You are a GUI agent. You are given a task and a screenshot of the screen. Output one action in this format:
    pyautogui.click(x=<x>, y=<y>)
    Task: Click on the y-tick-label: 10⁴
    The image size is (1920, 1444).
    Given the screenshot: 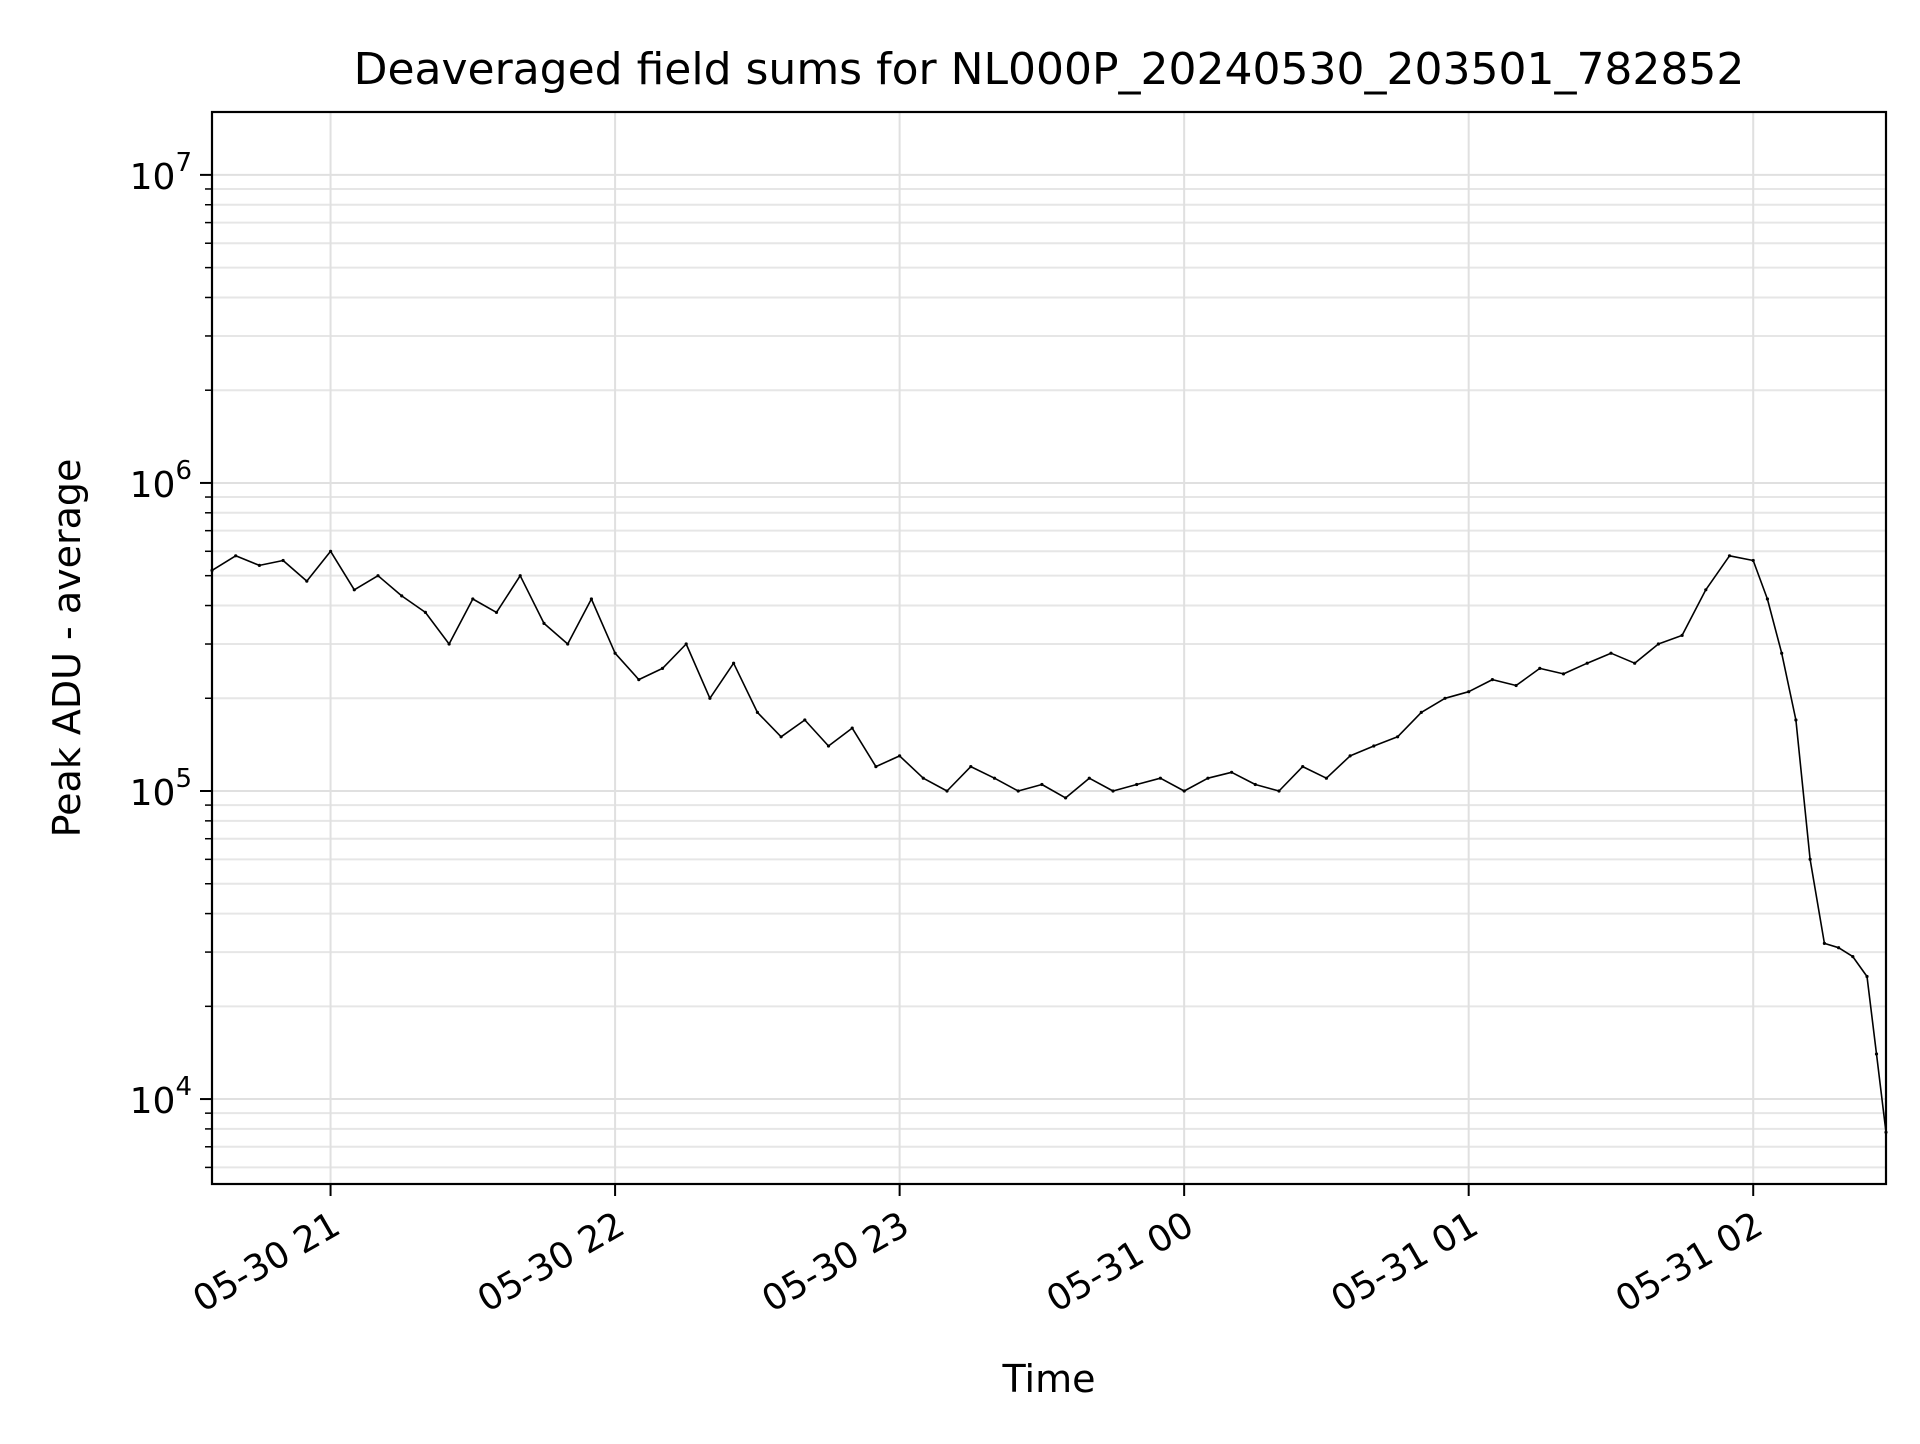 What is the action you would take?
    pyautogui.click(x=161, y=1097)
    